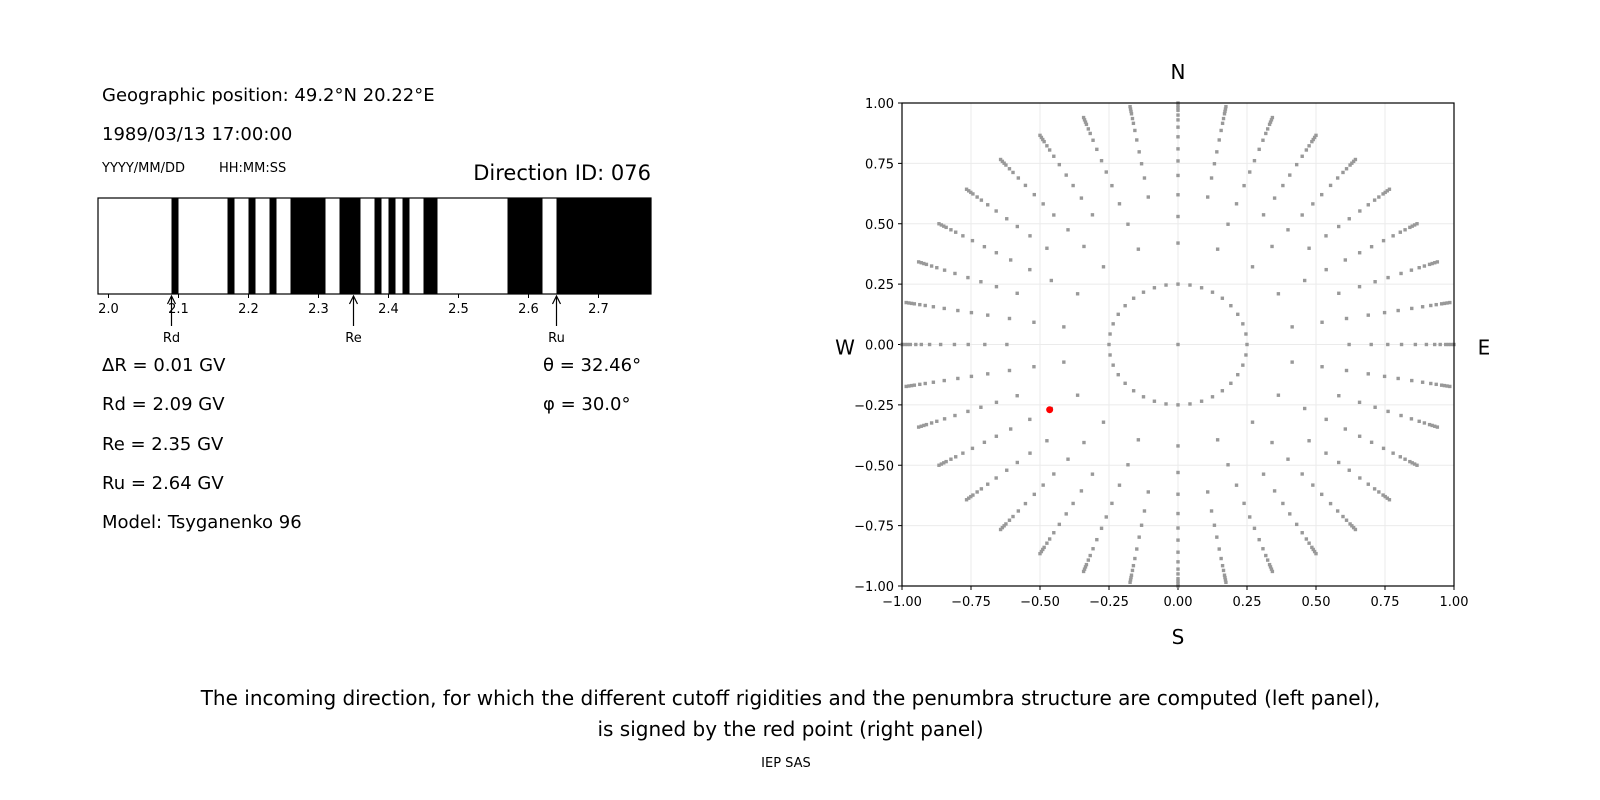 Image resolution: width=1600 pixels, height=800 pixels. Describe the element at coordinates (178, 309) in the screenshot. I see `x-tick-label: 2.1` at that location.